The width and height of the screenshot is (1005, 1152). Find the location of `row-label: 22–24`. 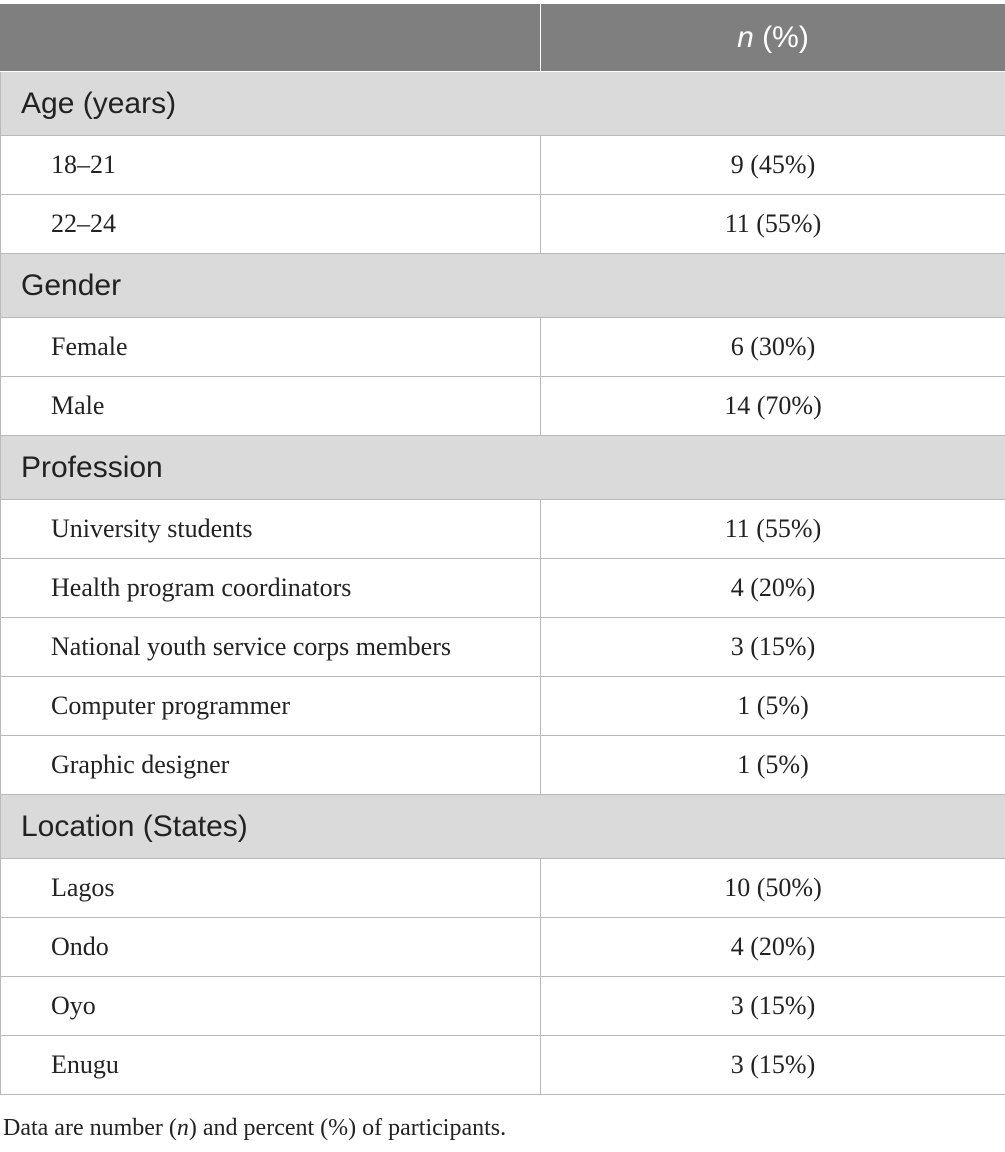

row-label: 22–24 is located at coordinates (270, 224).